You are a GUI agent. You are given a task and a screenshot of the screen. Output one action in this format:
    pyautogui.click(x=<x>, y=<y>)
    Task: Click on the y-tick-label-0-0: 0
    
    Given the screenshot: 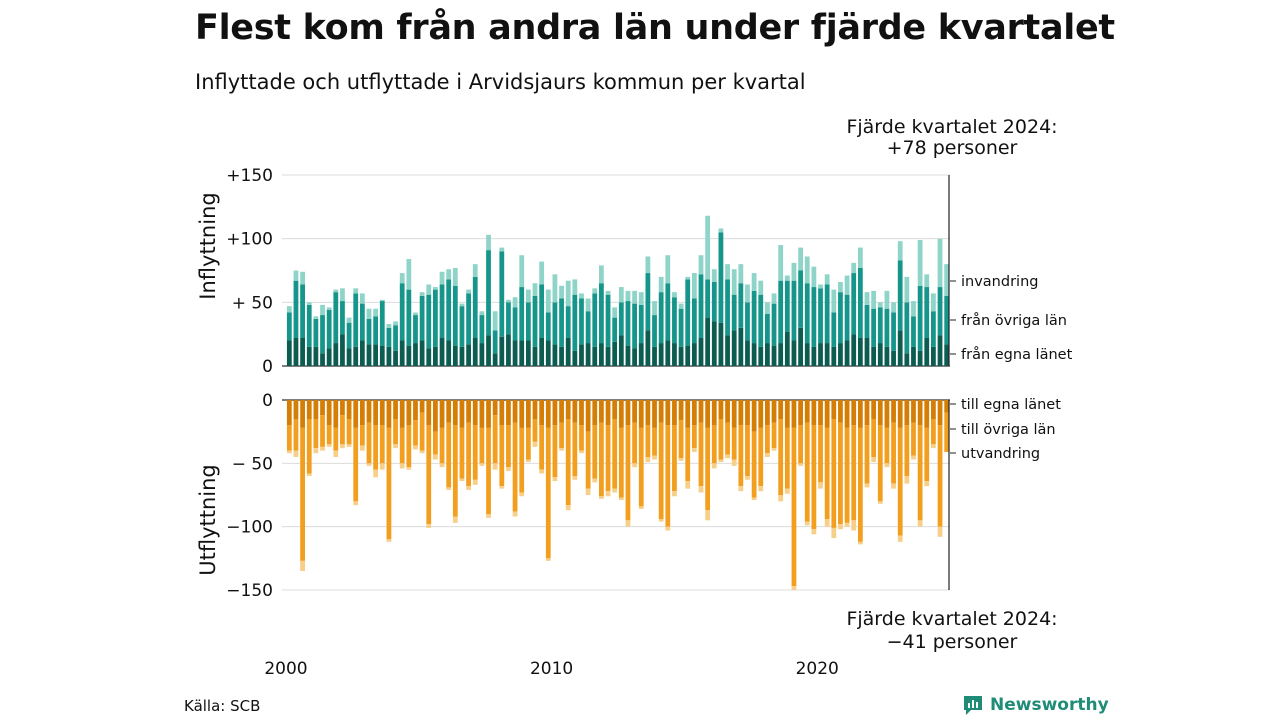 What is the action you would take?
    pyautogui.click(x=267, y=367)
    